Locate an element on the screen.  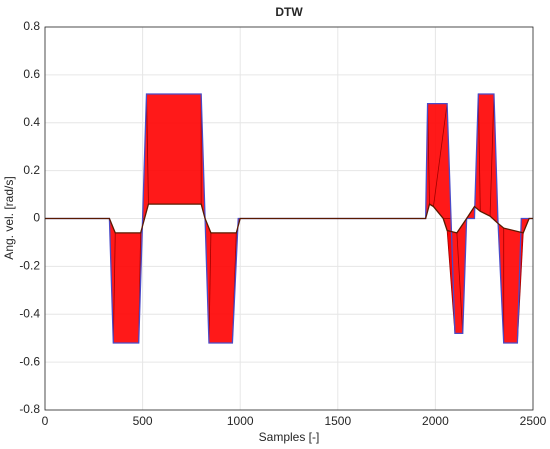
y-tick-label: -0.8 is located at coordinates (29, 409).